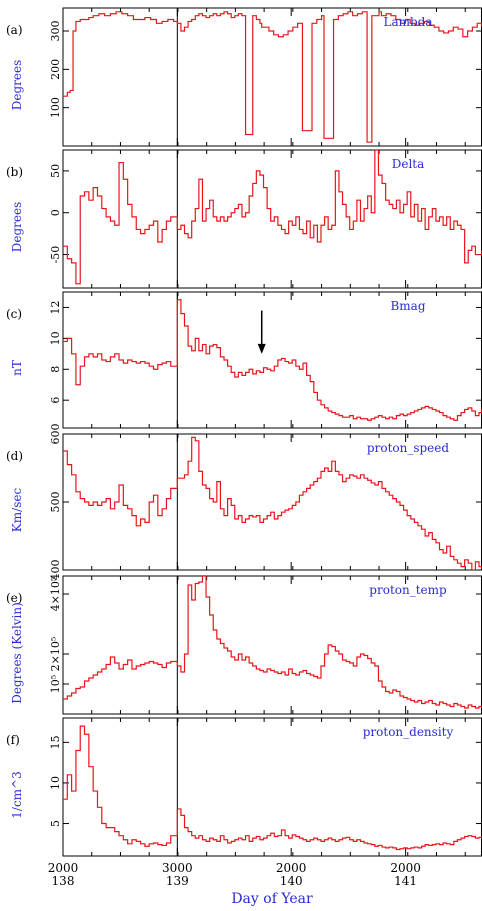 The width and height of the screenshot is (482, 911). Describe the element at coordinates (261, 332) in the screenshot. I see `arrow-marker` at that location.